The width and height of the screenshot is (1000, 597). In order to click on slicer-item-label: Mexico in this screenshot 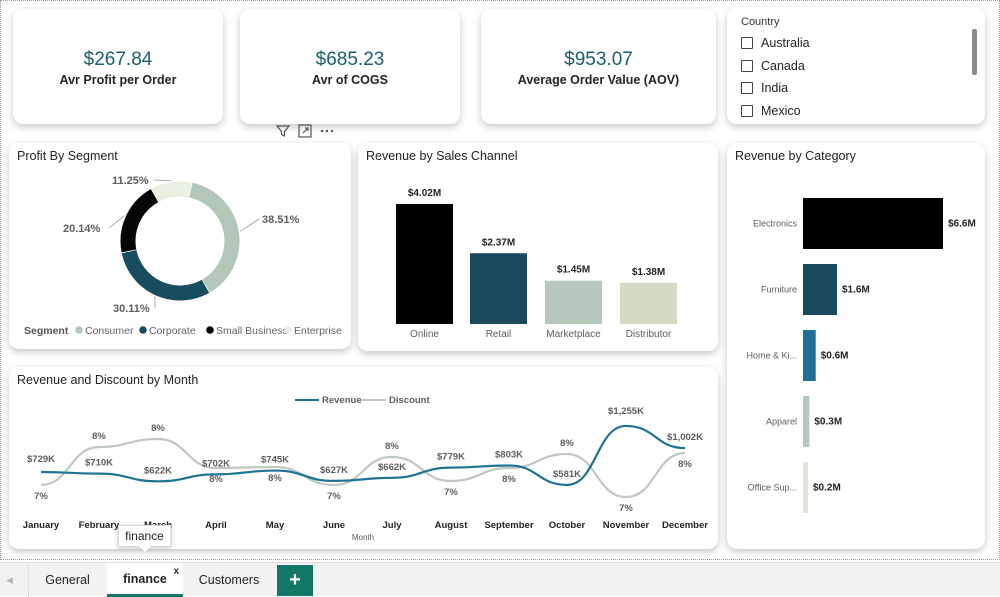, I will do `click(781, 111)`.